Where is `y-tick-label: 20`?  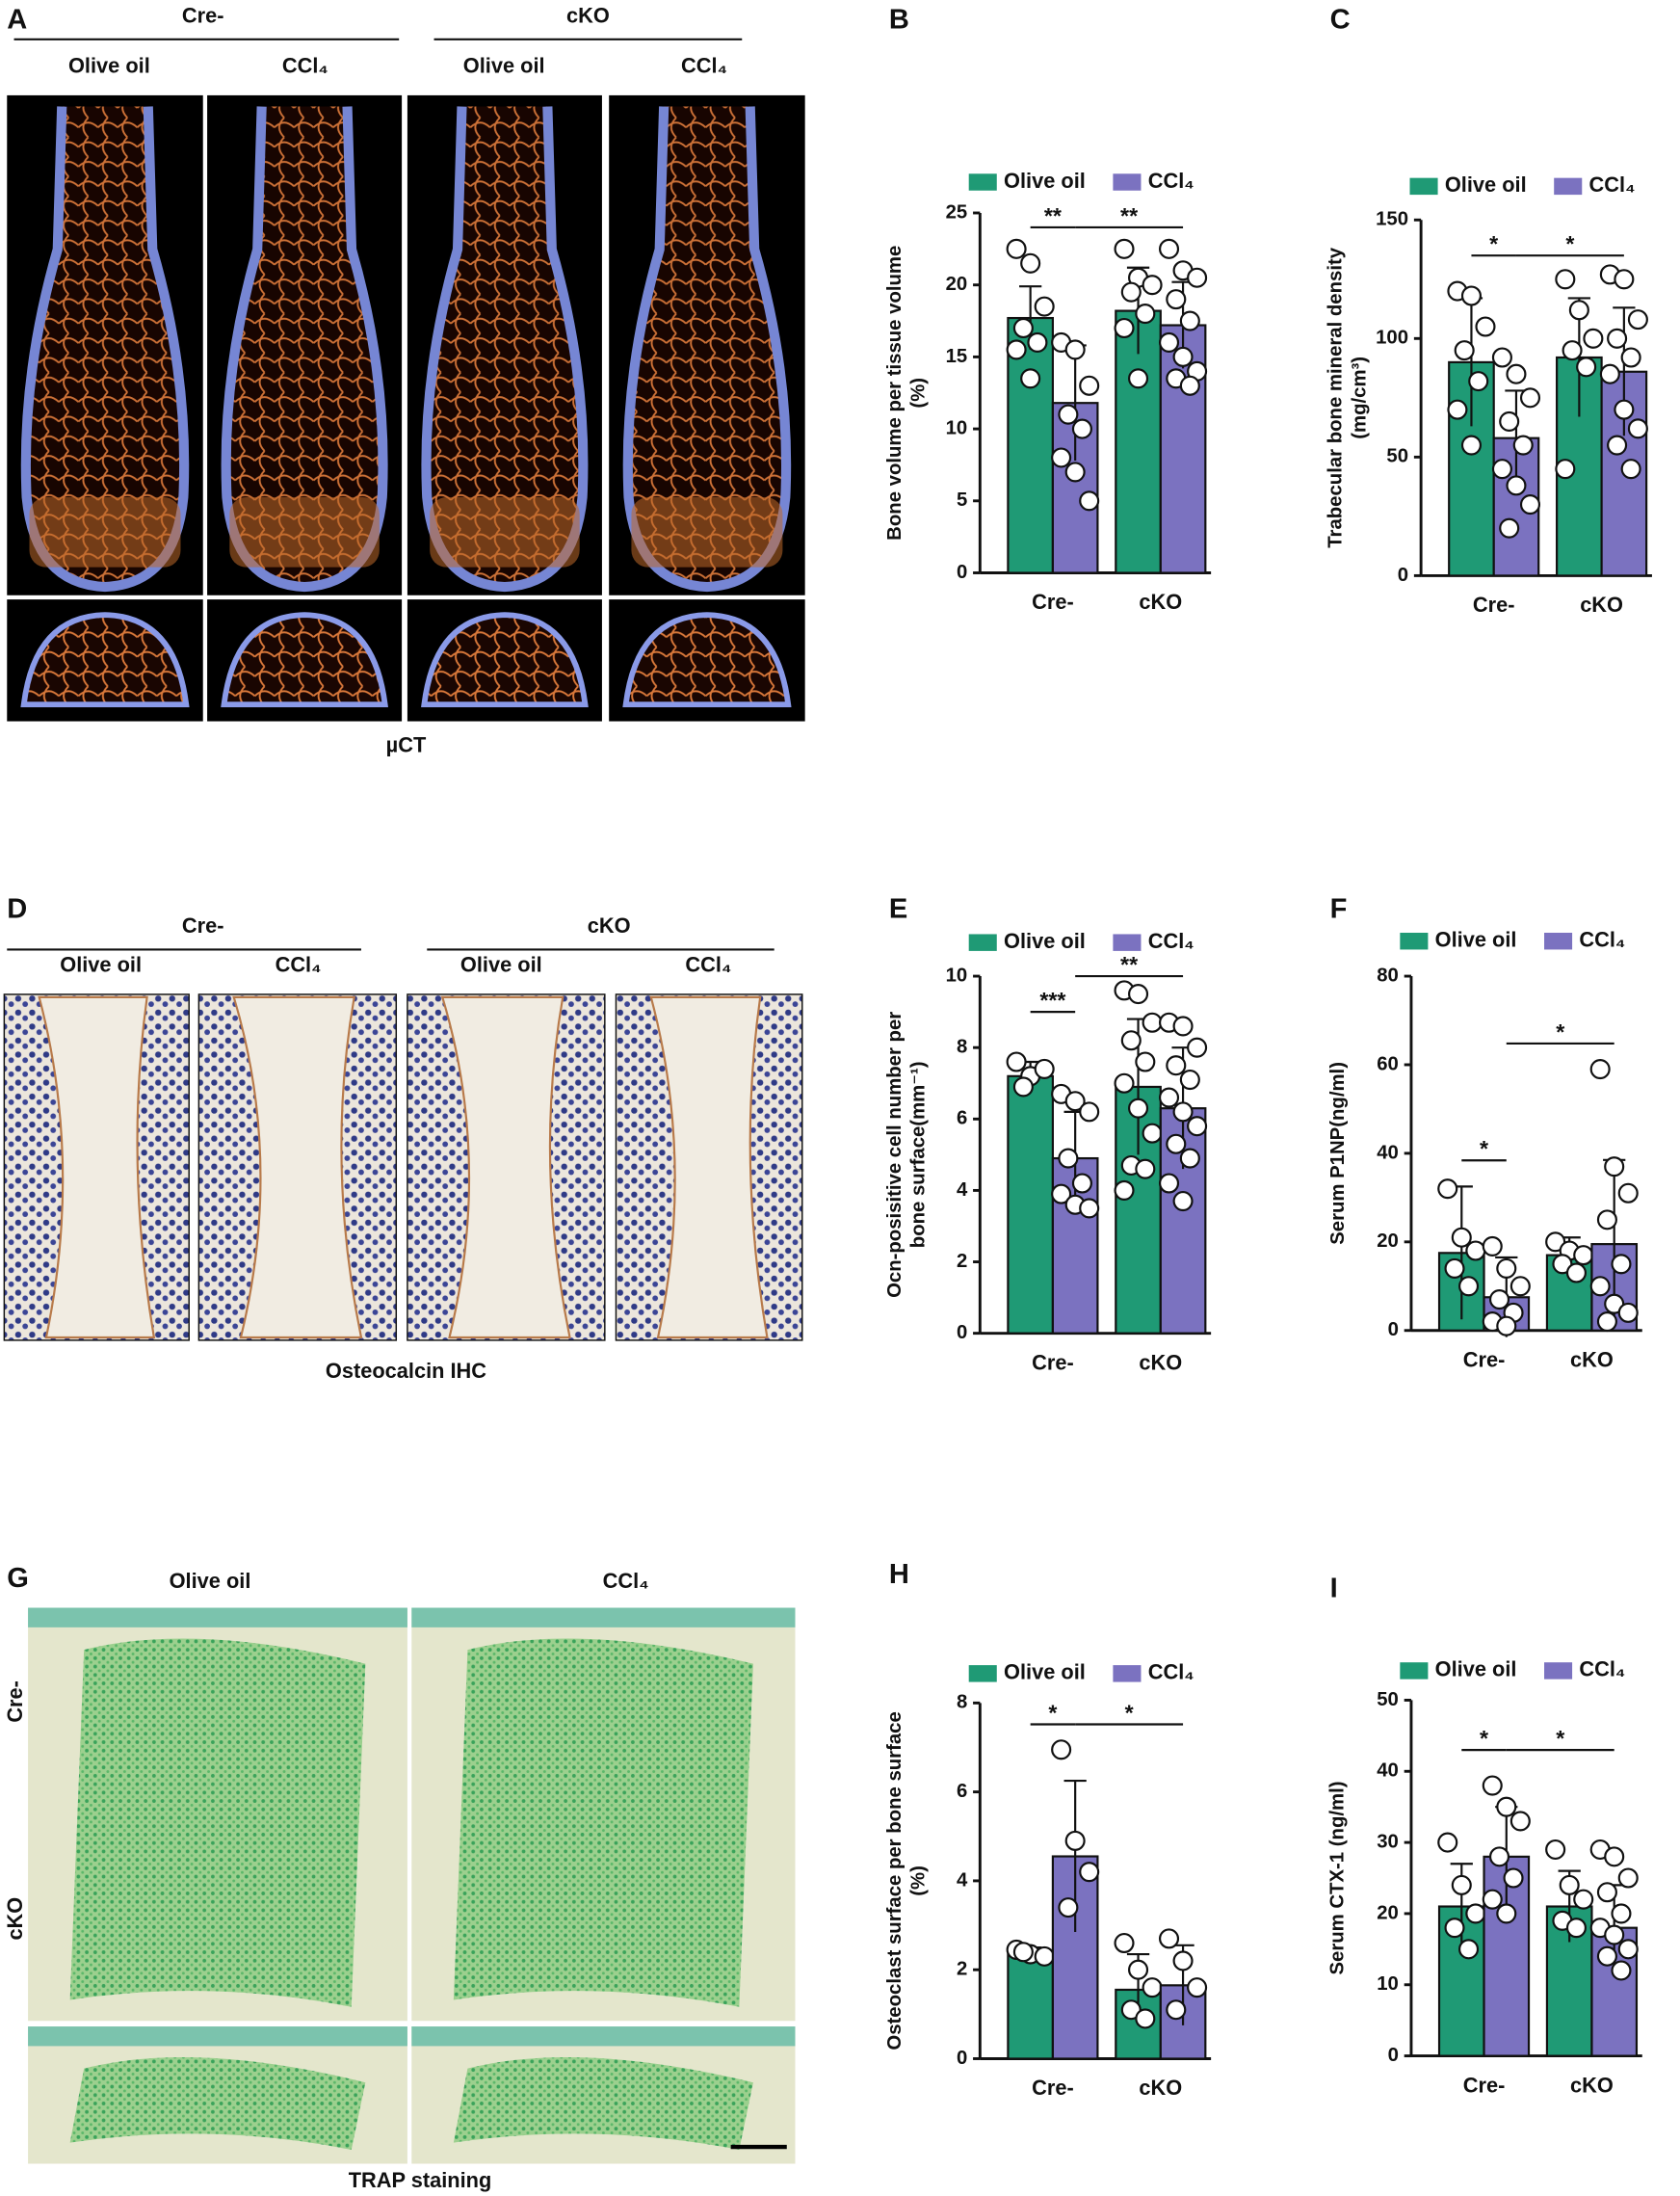
y-tick-label: 20 is located at coordinates (1388, 1912).